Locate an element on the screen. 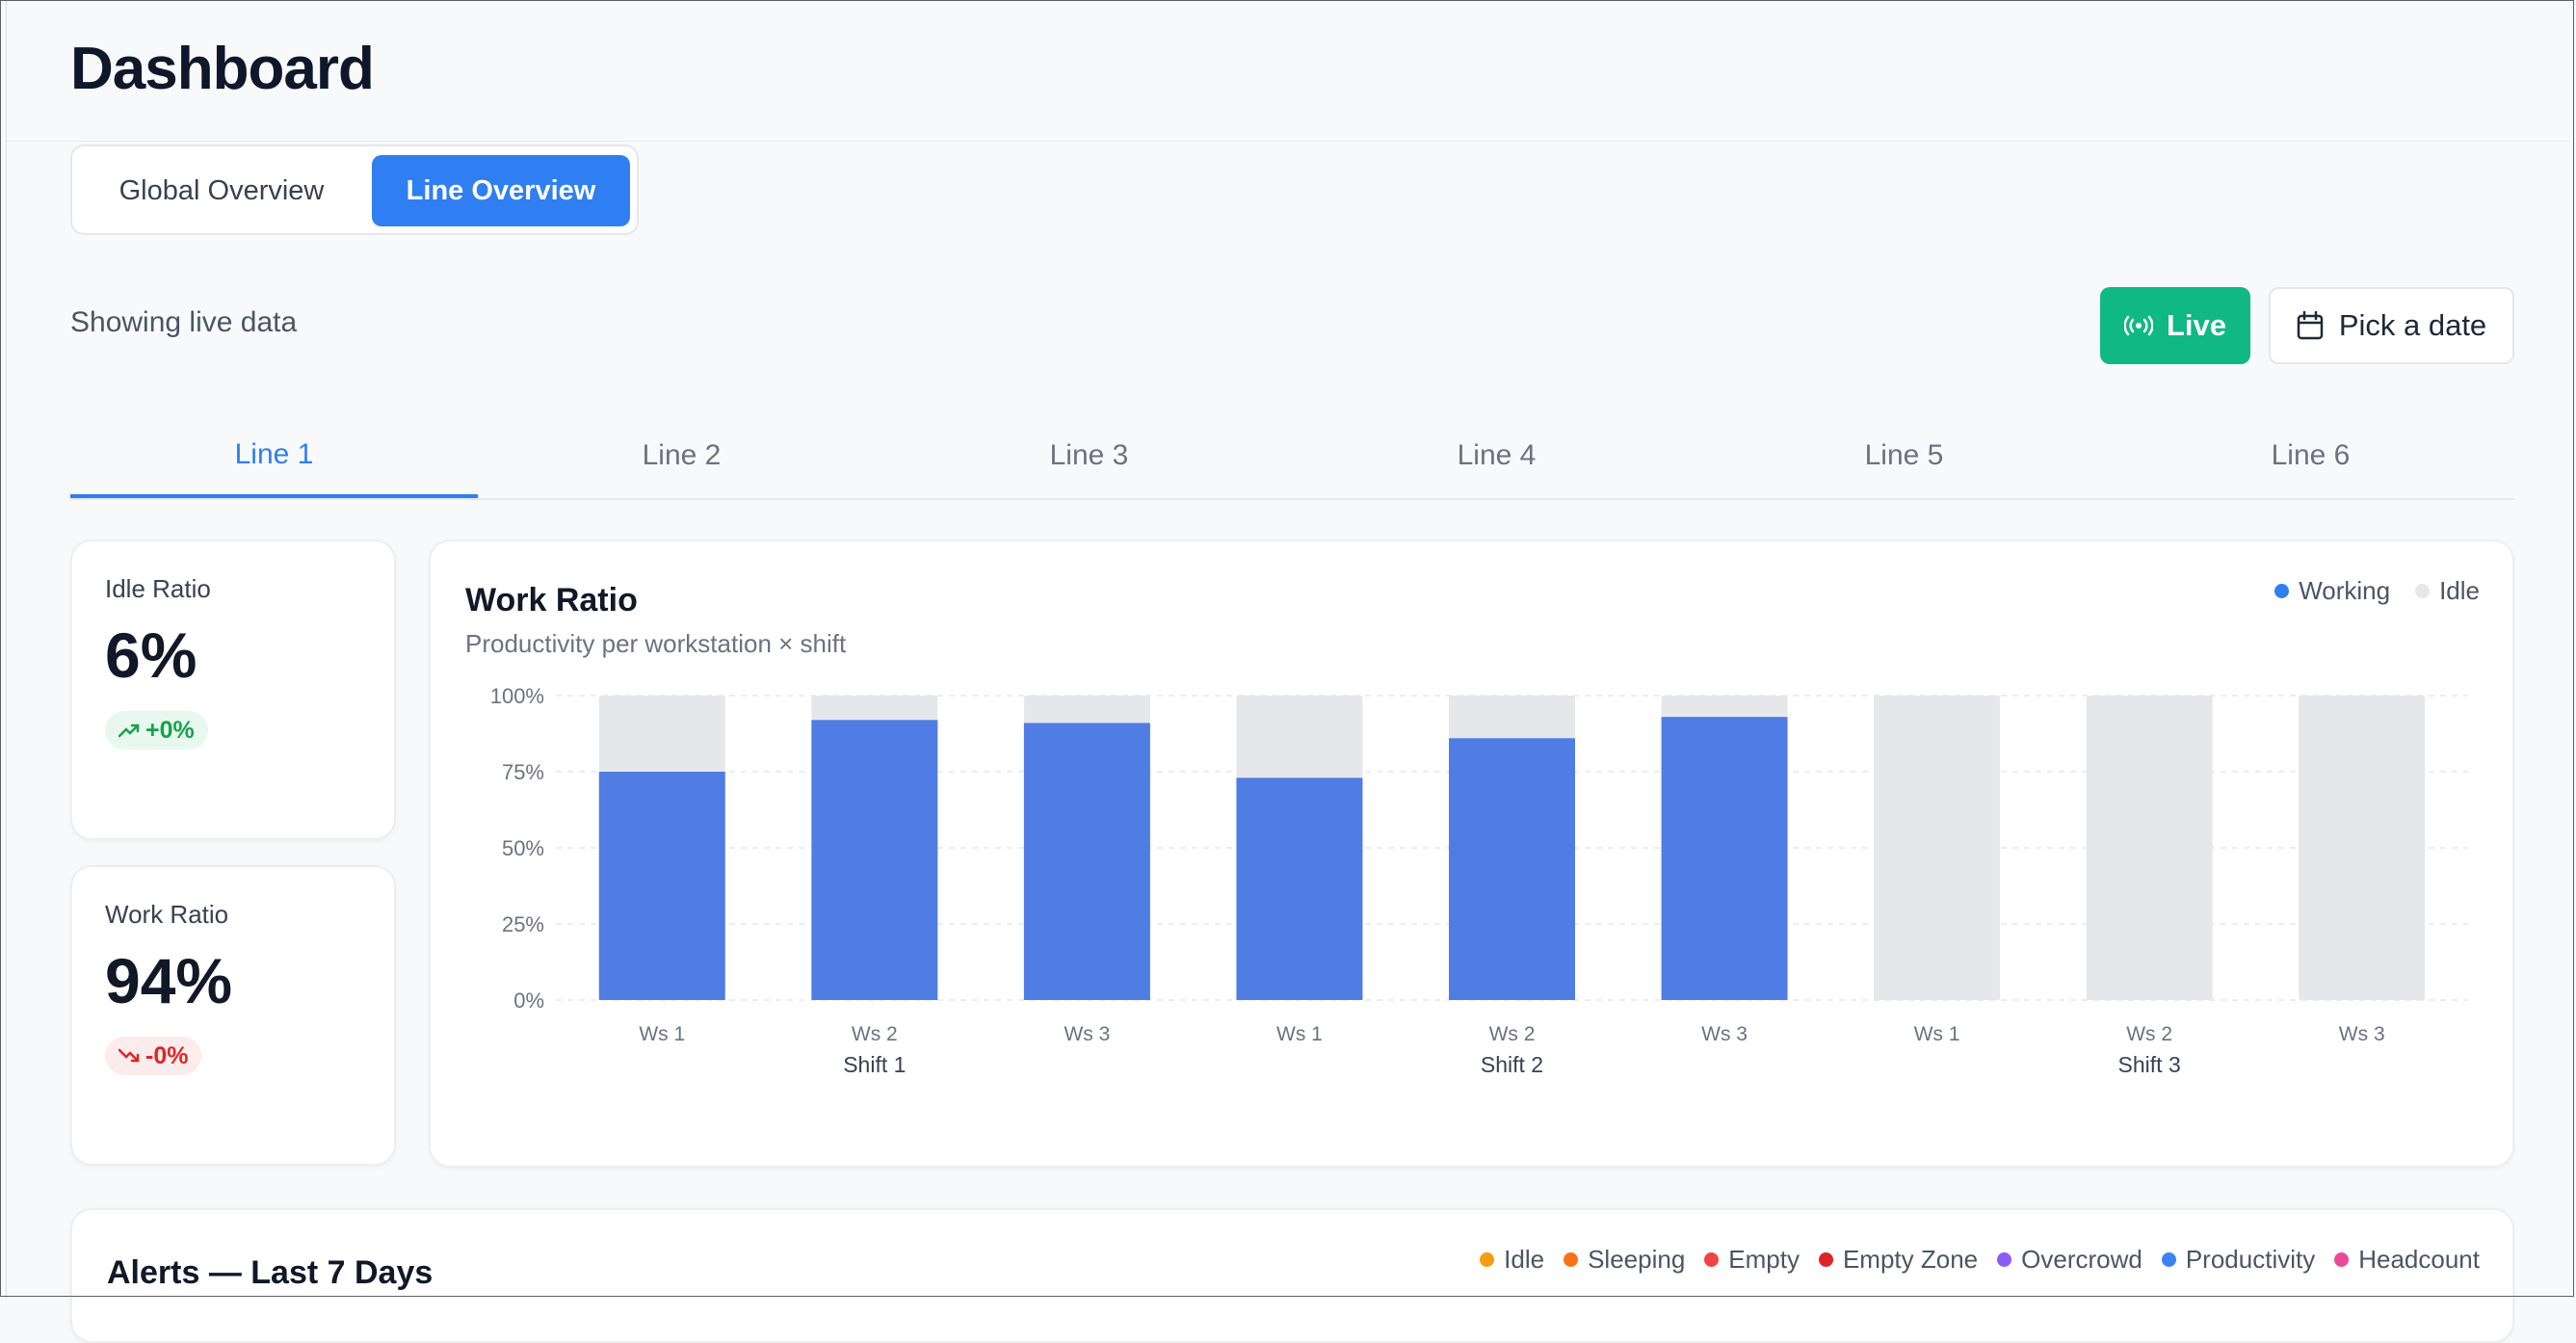  tab-line-4: Line 4 is located at coordinates (1497, 454).